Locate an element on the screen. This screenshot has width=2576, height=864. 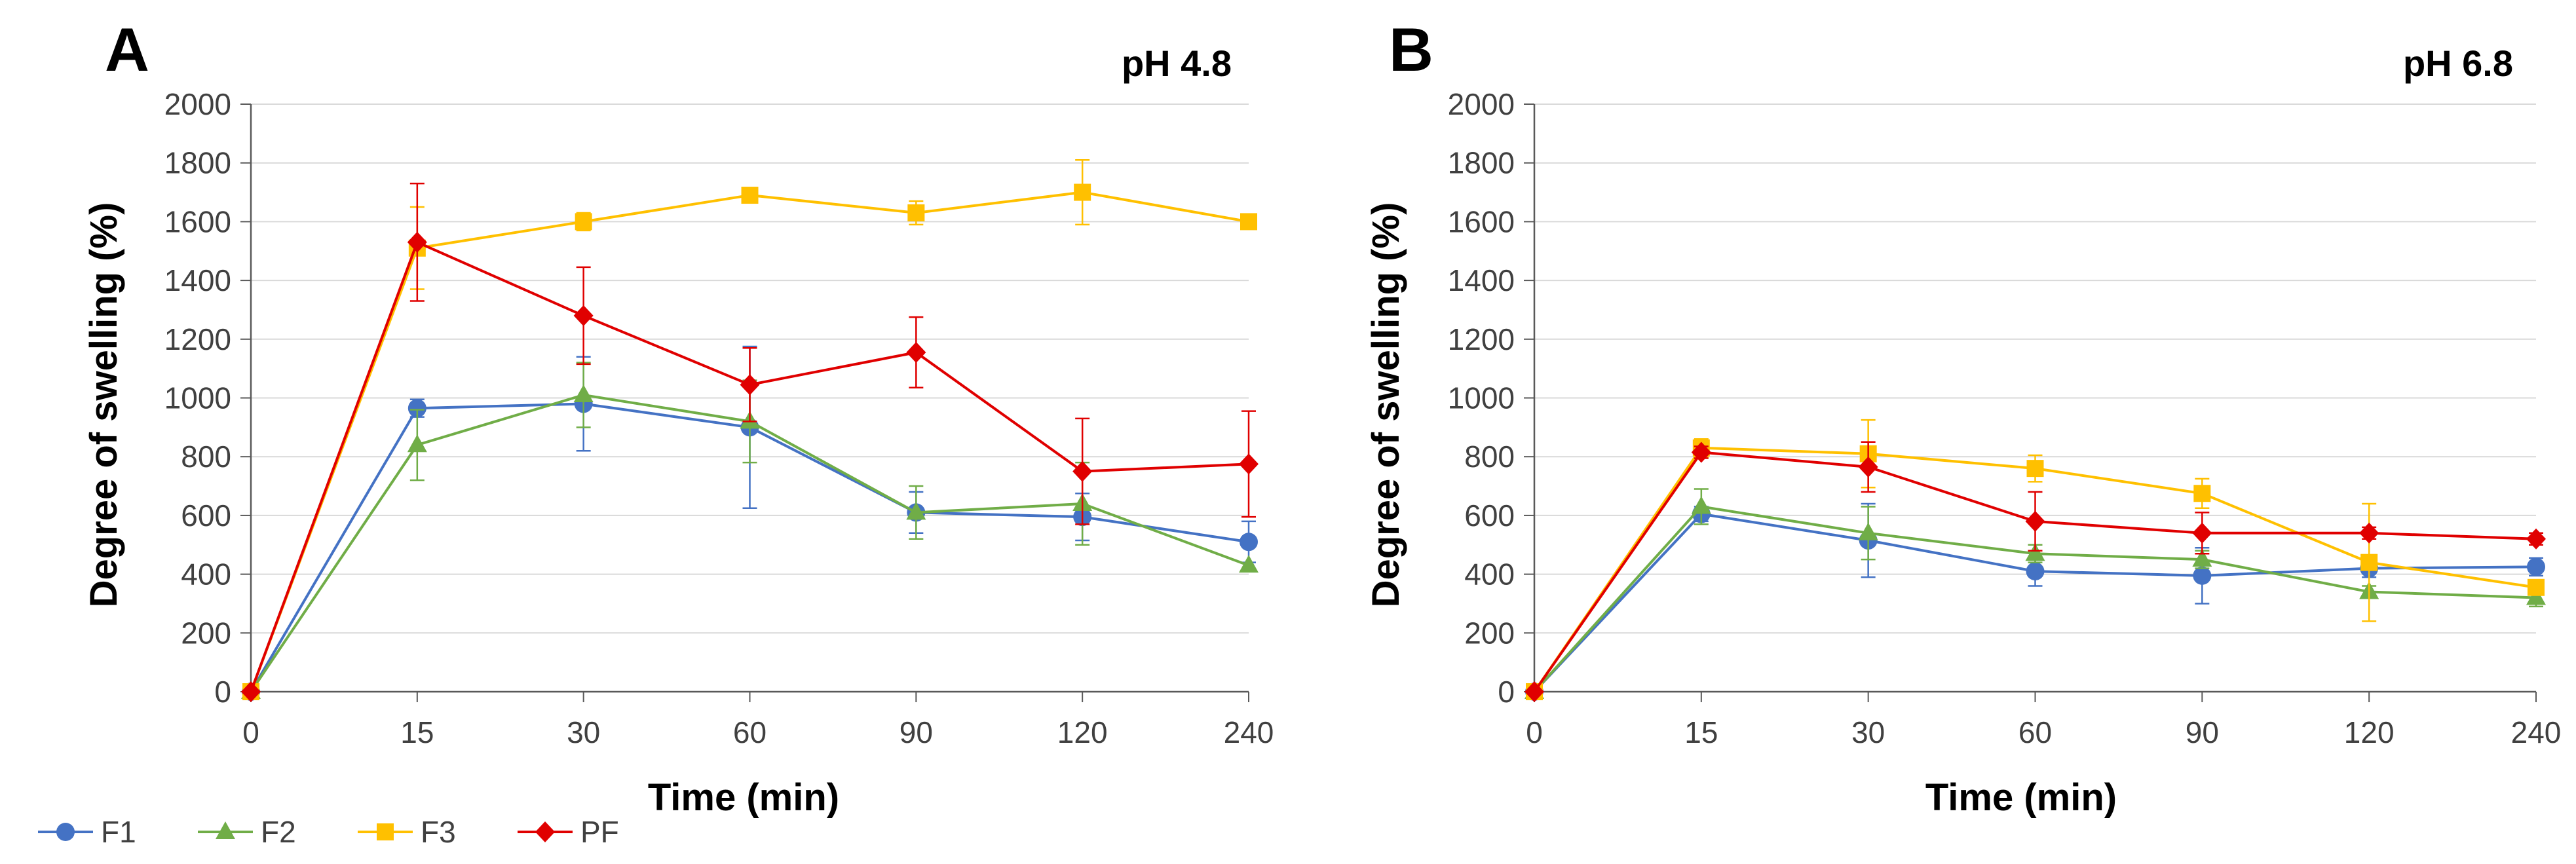
panel-b-title: pH 6.8 is located at coordinates (2458, 63).